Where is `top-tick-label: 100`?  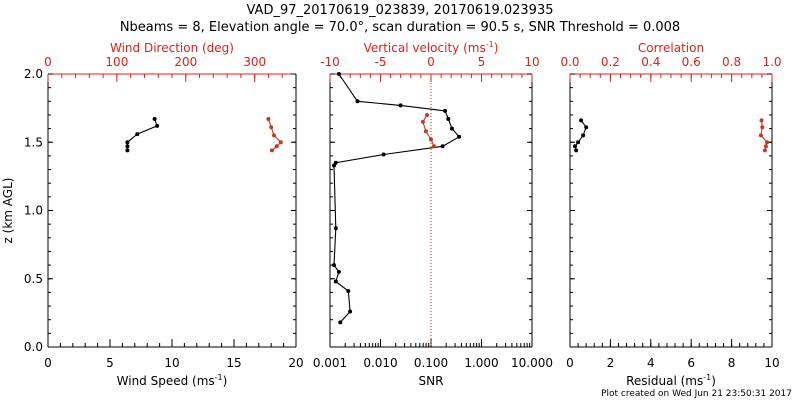
top-tick-label: 100 is located at coordinates (116, 62).